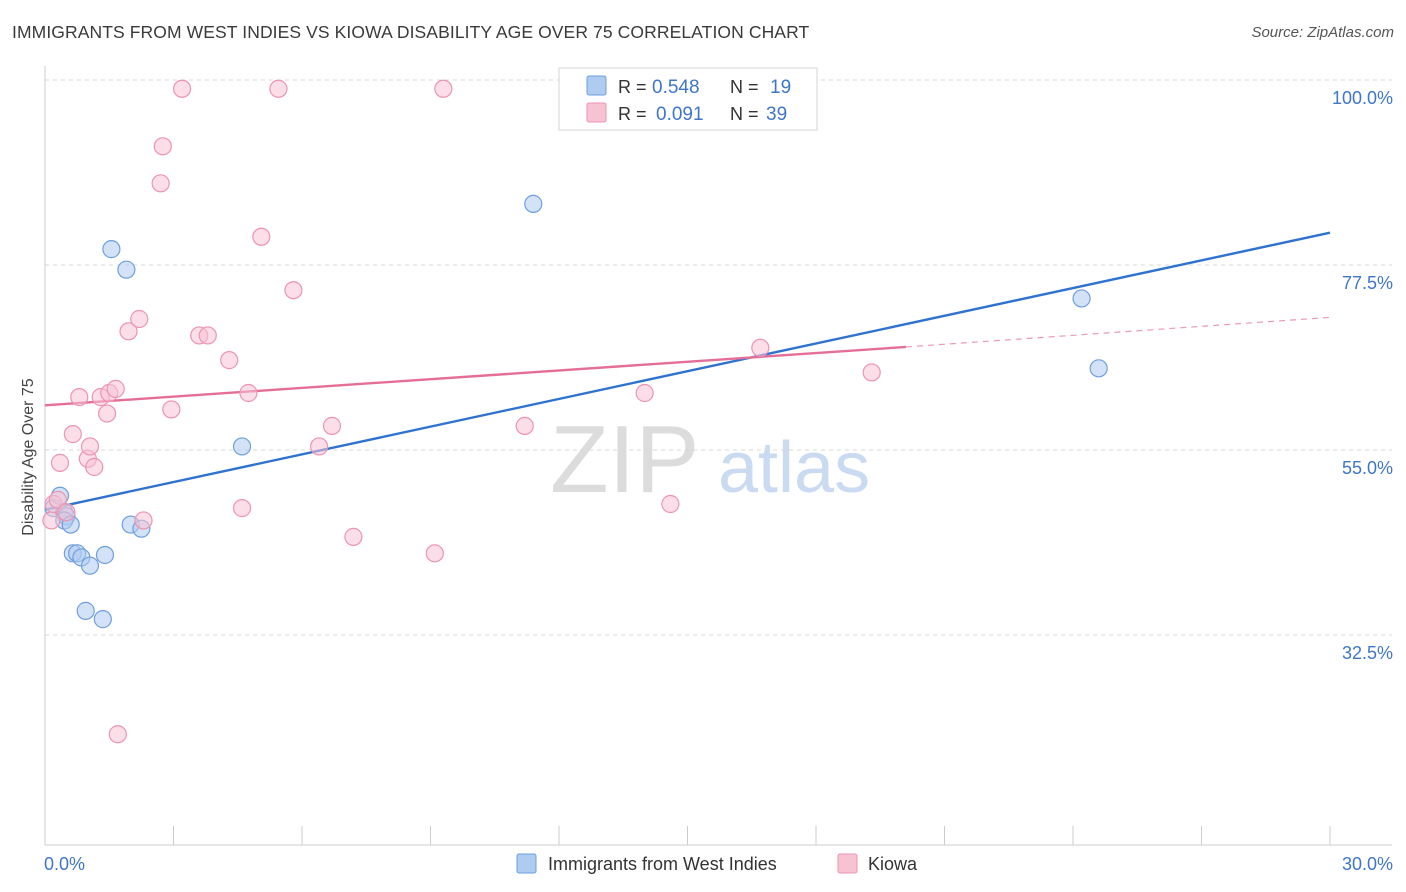 This screenshot has height=892, width=1406. What do you see at coordinates (893, 864) in the screenshot?
I see `bottom-legend-pink-label: Kiowa` at bounding box center [893, 864].